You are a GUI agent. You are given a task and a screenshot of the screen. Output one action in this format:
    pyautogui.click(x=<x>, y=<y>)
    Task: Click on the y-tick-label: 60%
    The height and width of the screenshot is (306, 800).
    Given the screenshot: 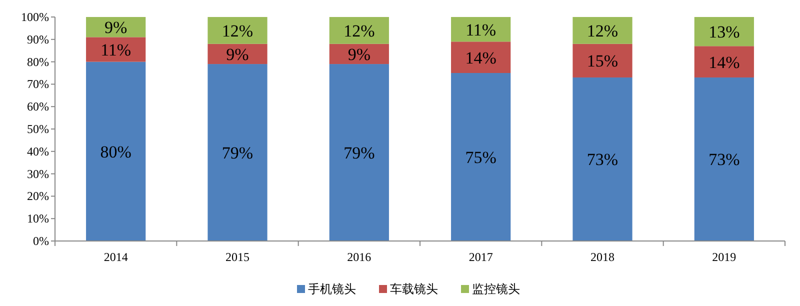 What is the action you would take?
    pyautogui.click(x=38, y=107)
    